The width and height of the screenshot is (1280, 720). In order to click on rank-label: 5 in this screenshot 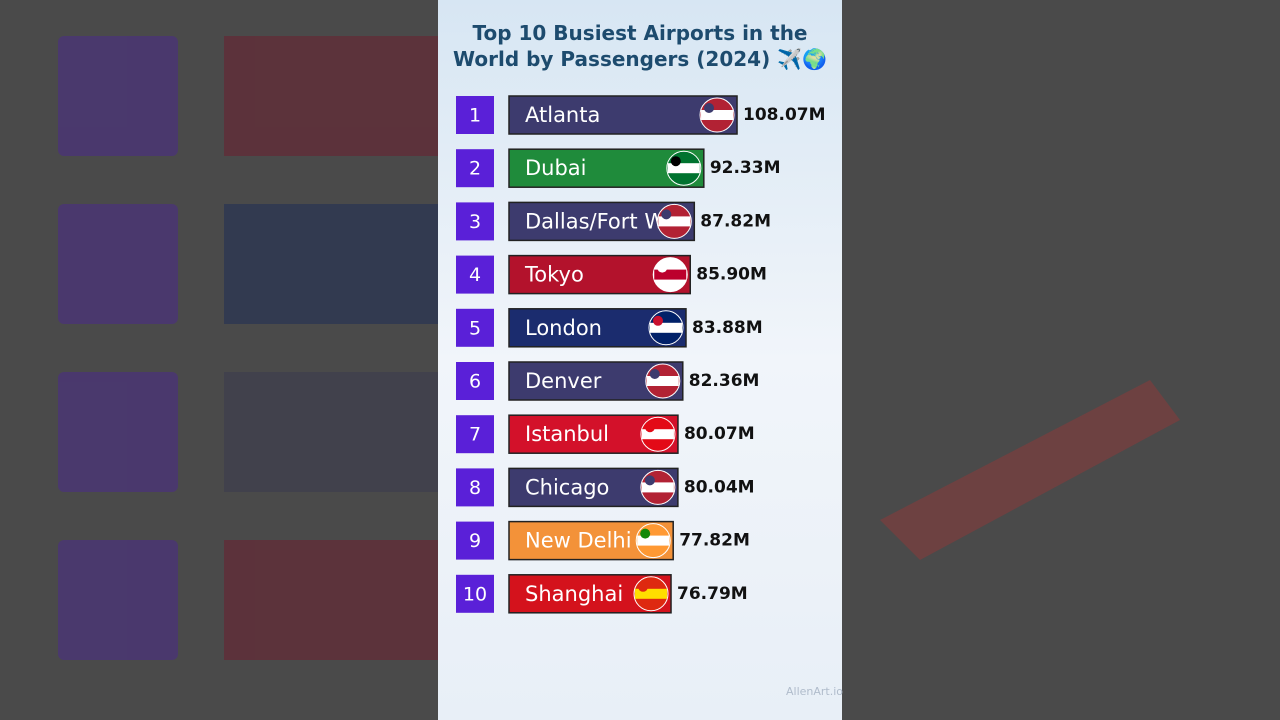, I will do `click(475, 328)`.